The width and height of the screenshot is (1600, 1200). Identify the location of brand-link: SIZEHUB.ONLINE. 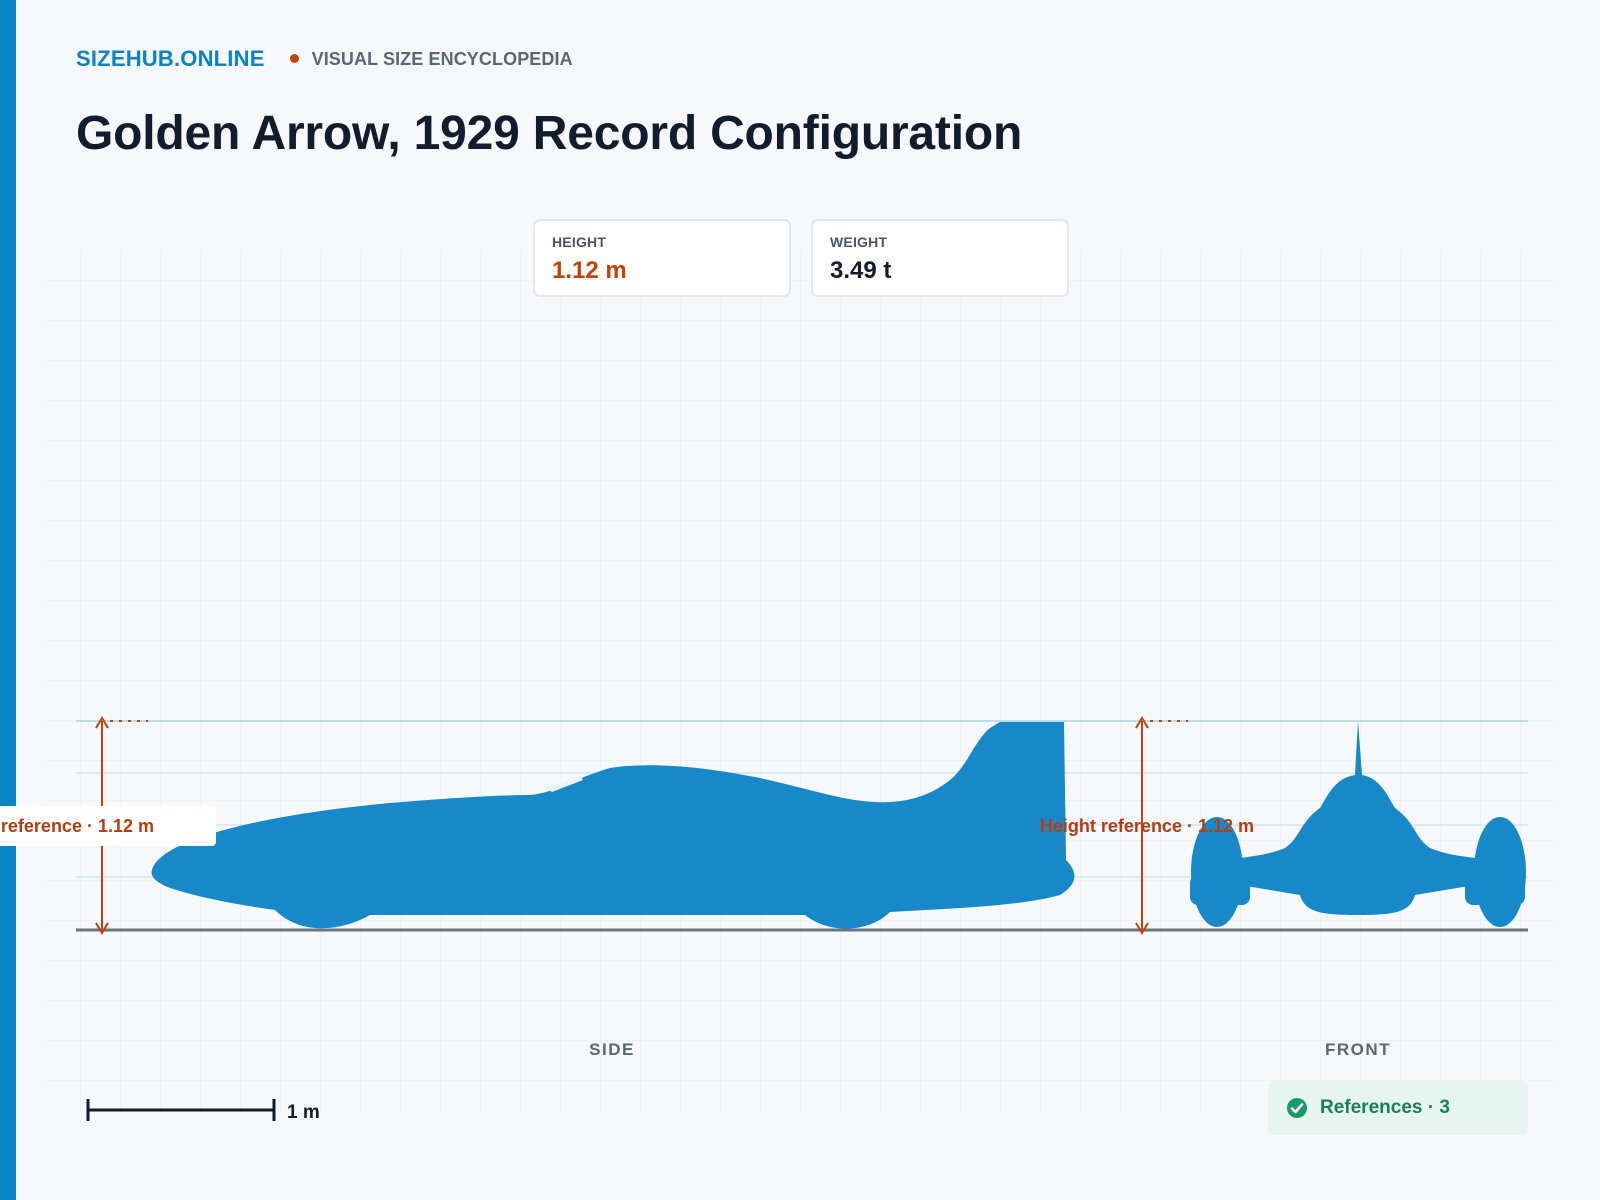
(170, 58).